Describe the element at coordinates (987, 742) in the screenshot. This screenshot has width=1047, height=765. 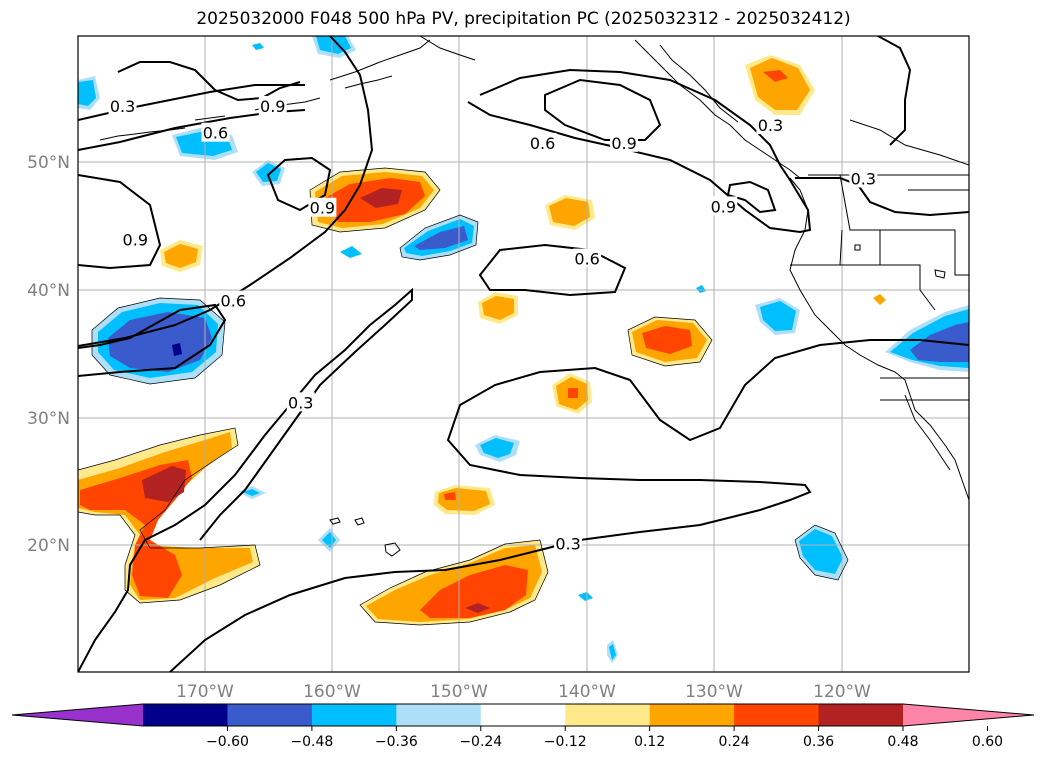
I see `colorbar-tick-label: 0.60` at that location.